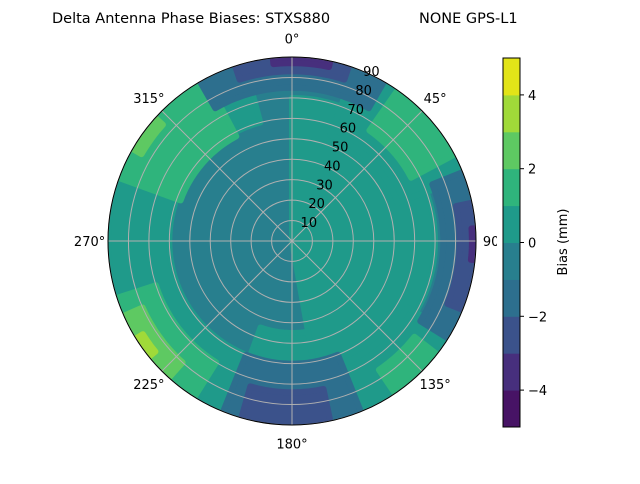  What do you see at coordinates (355, 110) in the screenshot?
I see `radial-tick-label: 70` at bounding box center [355, 110].